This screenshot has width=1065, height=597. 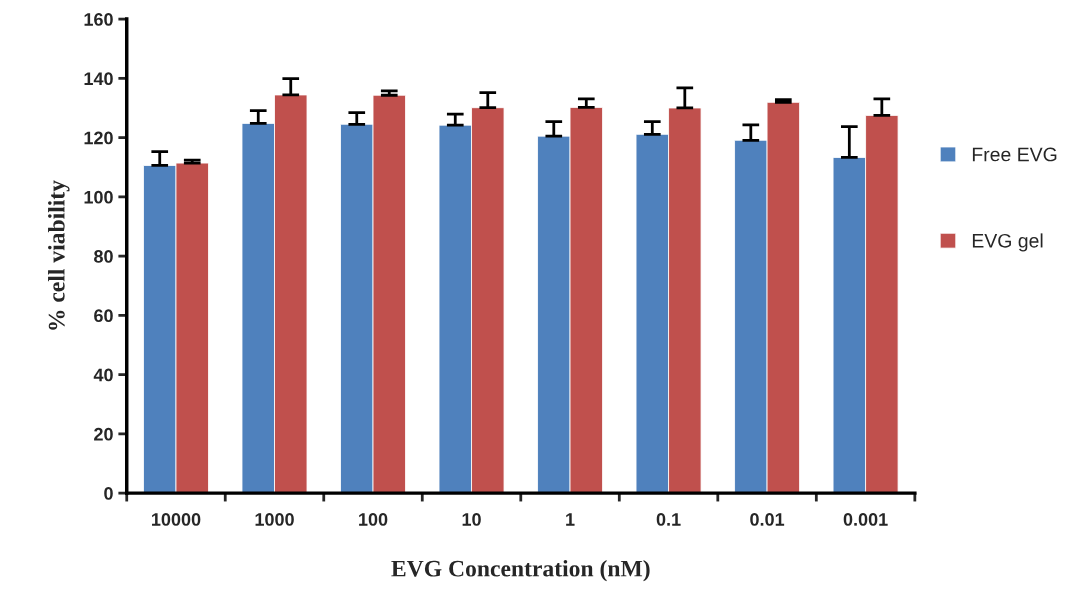 What do you see at coordinates (103, 316) in the screenshot?
I see `y-tick-label: 60` at bounding box center [103, 316].